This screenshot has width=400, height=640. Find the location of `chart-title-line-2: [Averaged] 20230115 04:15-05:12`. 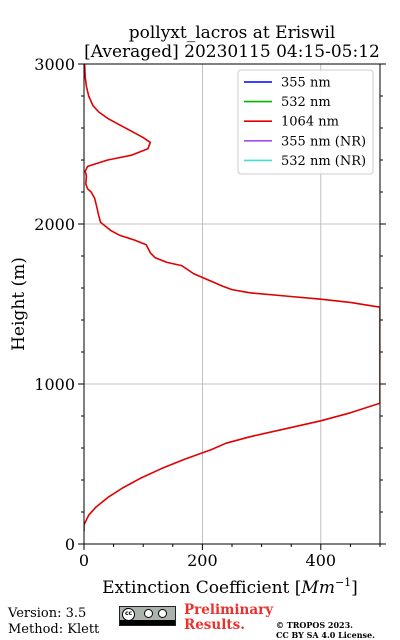

chart-title-line-2: [Averaged] 20230115 04:15-05:12 is located at coordinates (232, 52).